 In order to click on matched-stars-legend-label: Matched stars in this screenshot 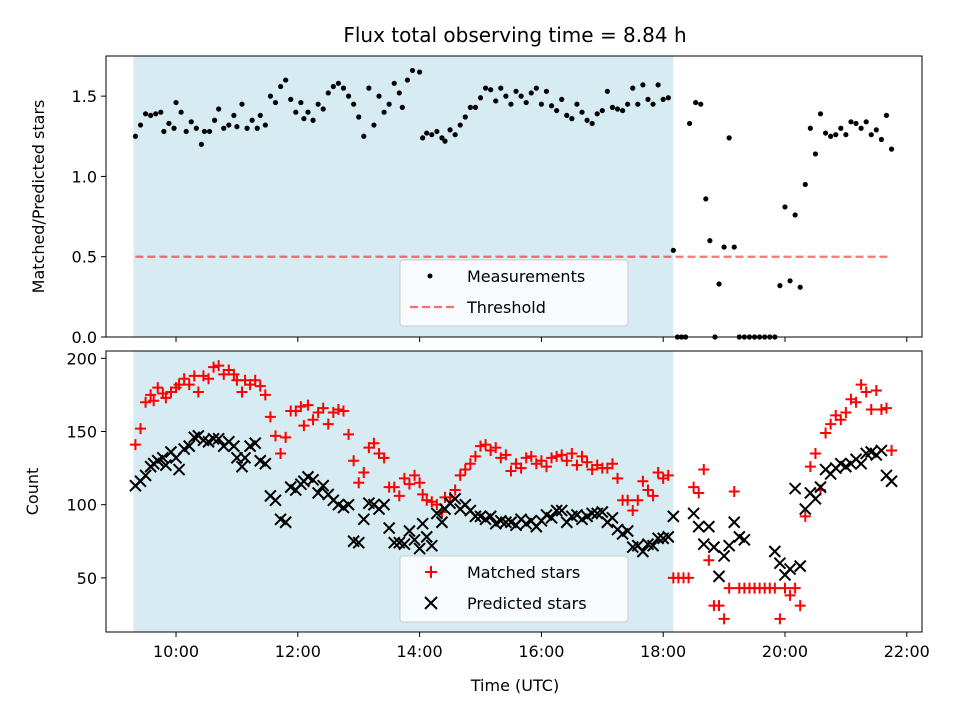, I will do `click(523, 572)`.